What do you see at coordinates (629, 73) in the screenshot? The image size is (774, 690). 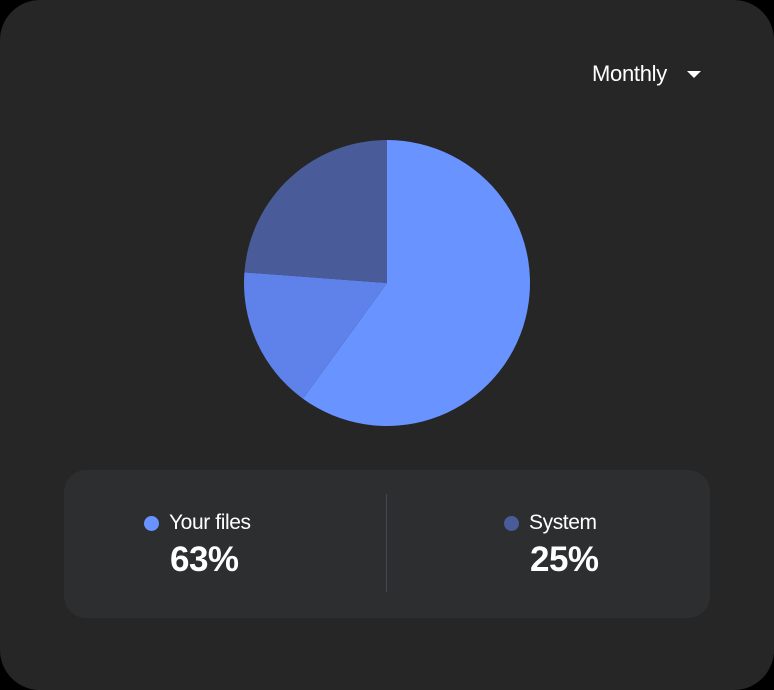 I see `period-dropdown-label: Monthly` at bounding box center [629, 73].